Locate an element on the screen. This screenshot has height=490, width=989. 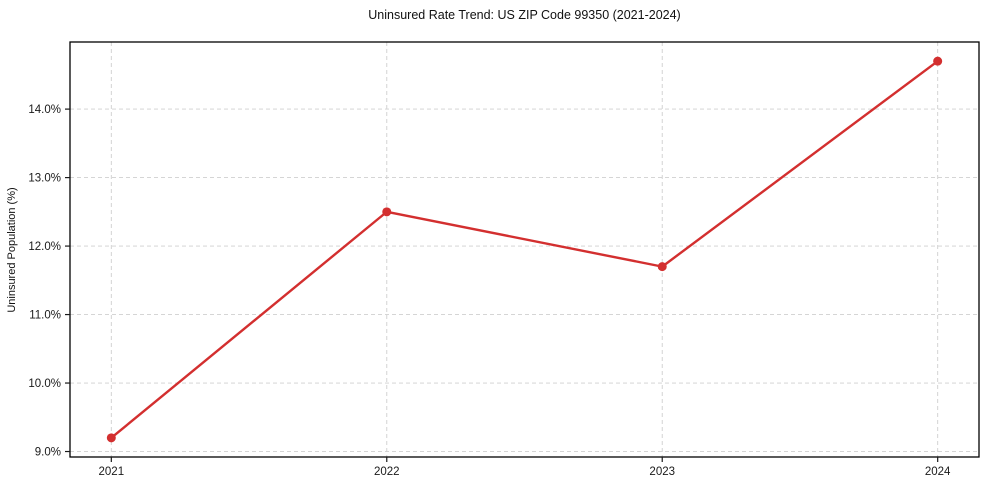
y-tick-label: 10.0% is located at coordinates (44, 384).